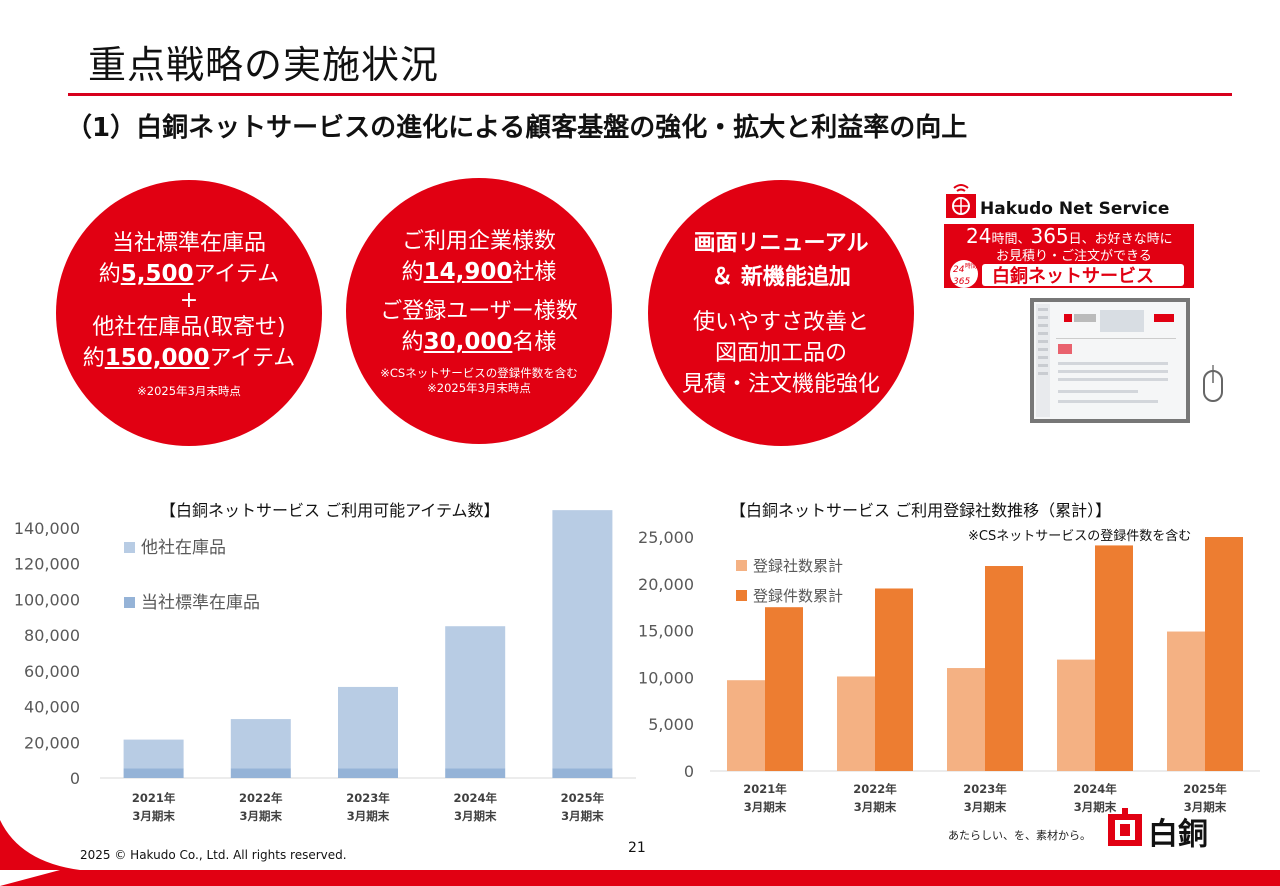 The height and width of the screenshot is (886, 1280). Describe the element at coordinates (1213, 386) in the screenshot. I see `mouse-icon` at that location.